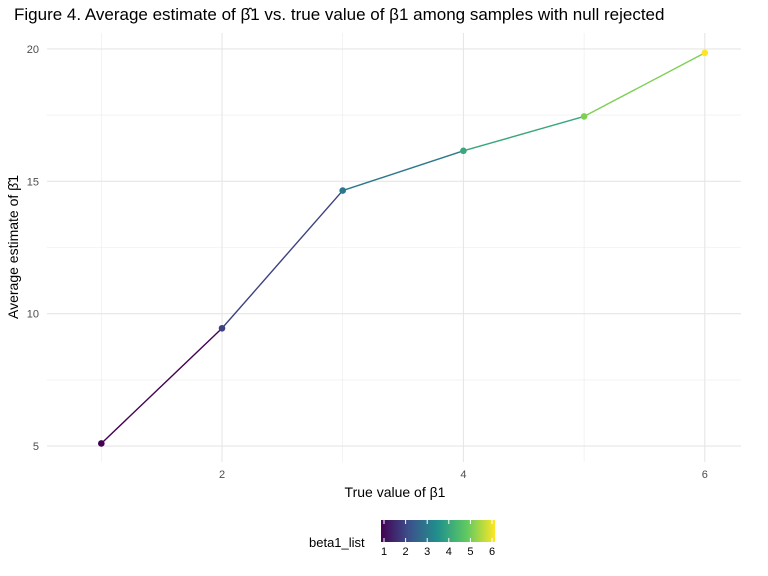 The height and width of the screenshot is (576, 768). What do you see at coordinates (705, 475) in the screenshot?
I see `x-tick-label: 6` at bounding box center [705, 475].